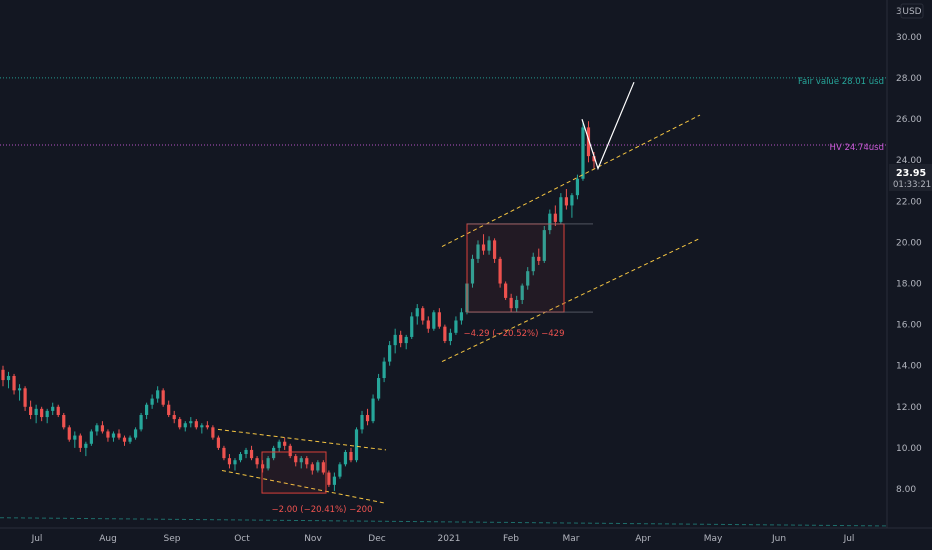 The image size is (932, 550). What do you see at coordinates (322, 510) in the screenshot?
I see `box1-measure-label: −2.00 (−20.41%) −200` at bounding box center [322, 510].